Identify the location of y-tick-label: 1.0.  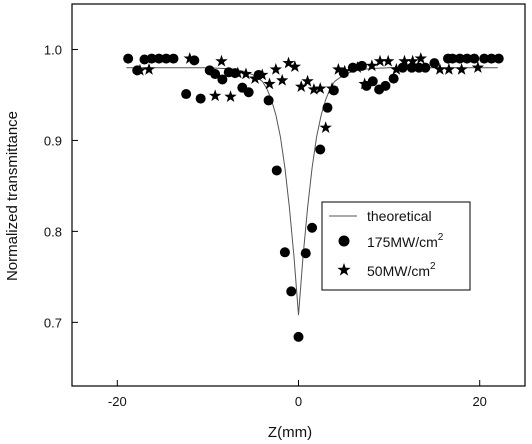
(53, 49).